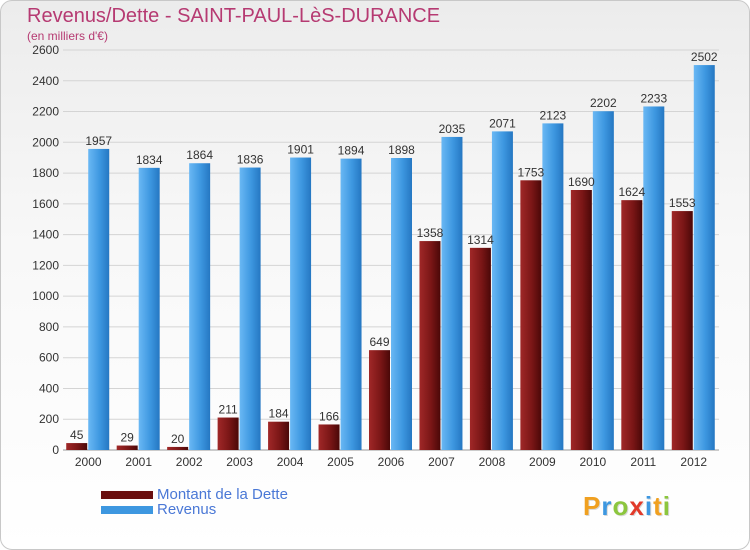 The width and height of the screenshot is (750, 550). Describe the element at coordinates (149, 160) in the screenshot. I see `data-label-revenus: 1834` at that location.